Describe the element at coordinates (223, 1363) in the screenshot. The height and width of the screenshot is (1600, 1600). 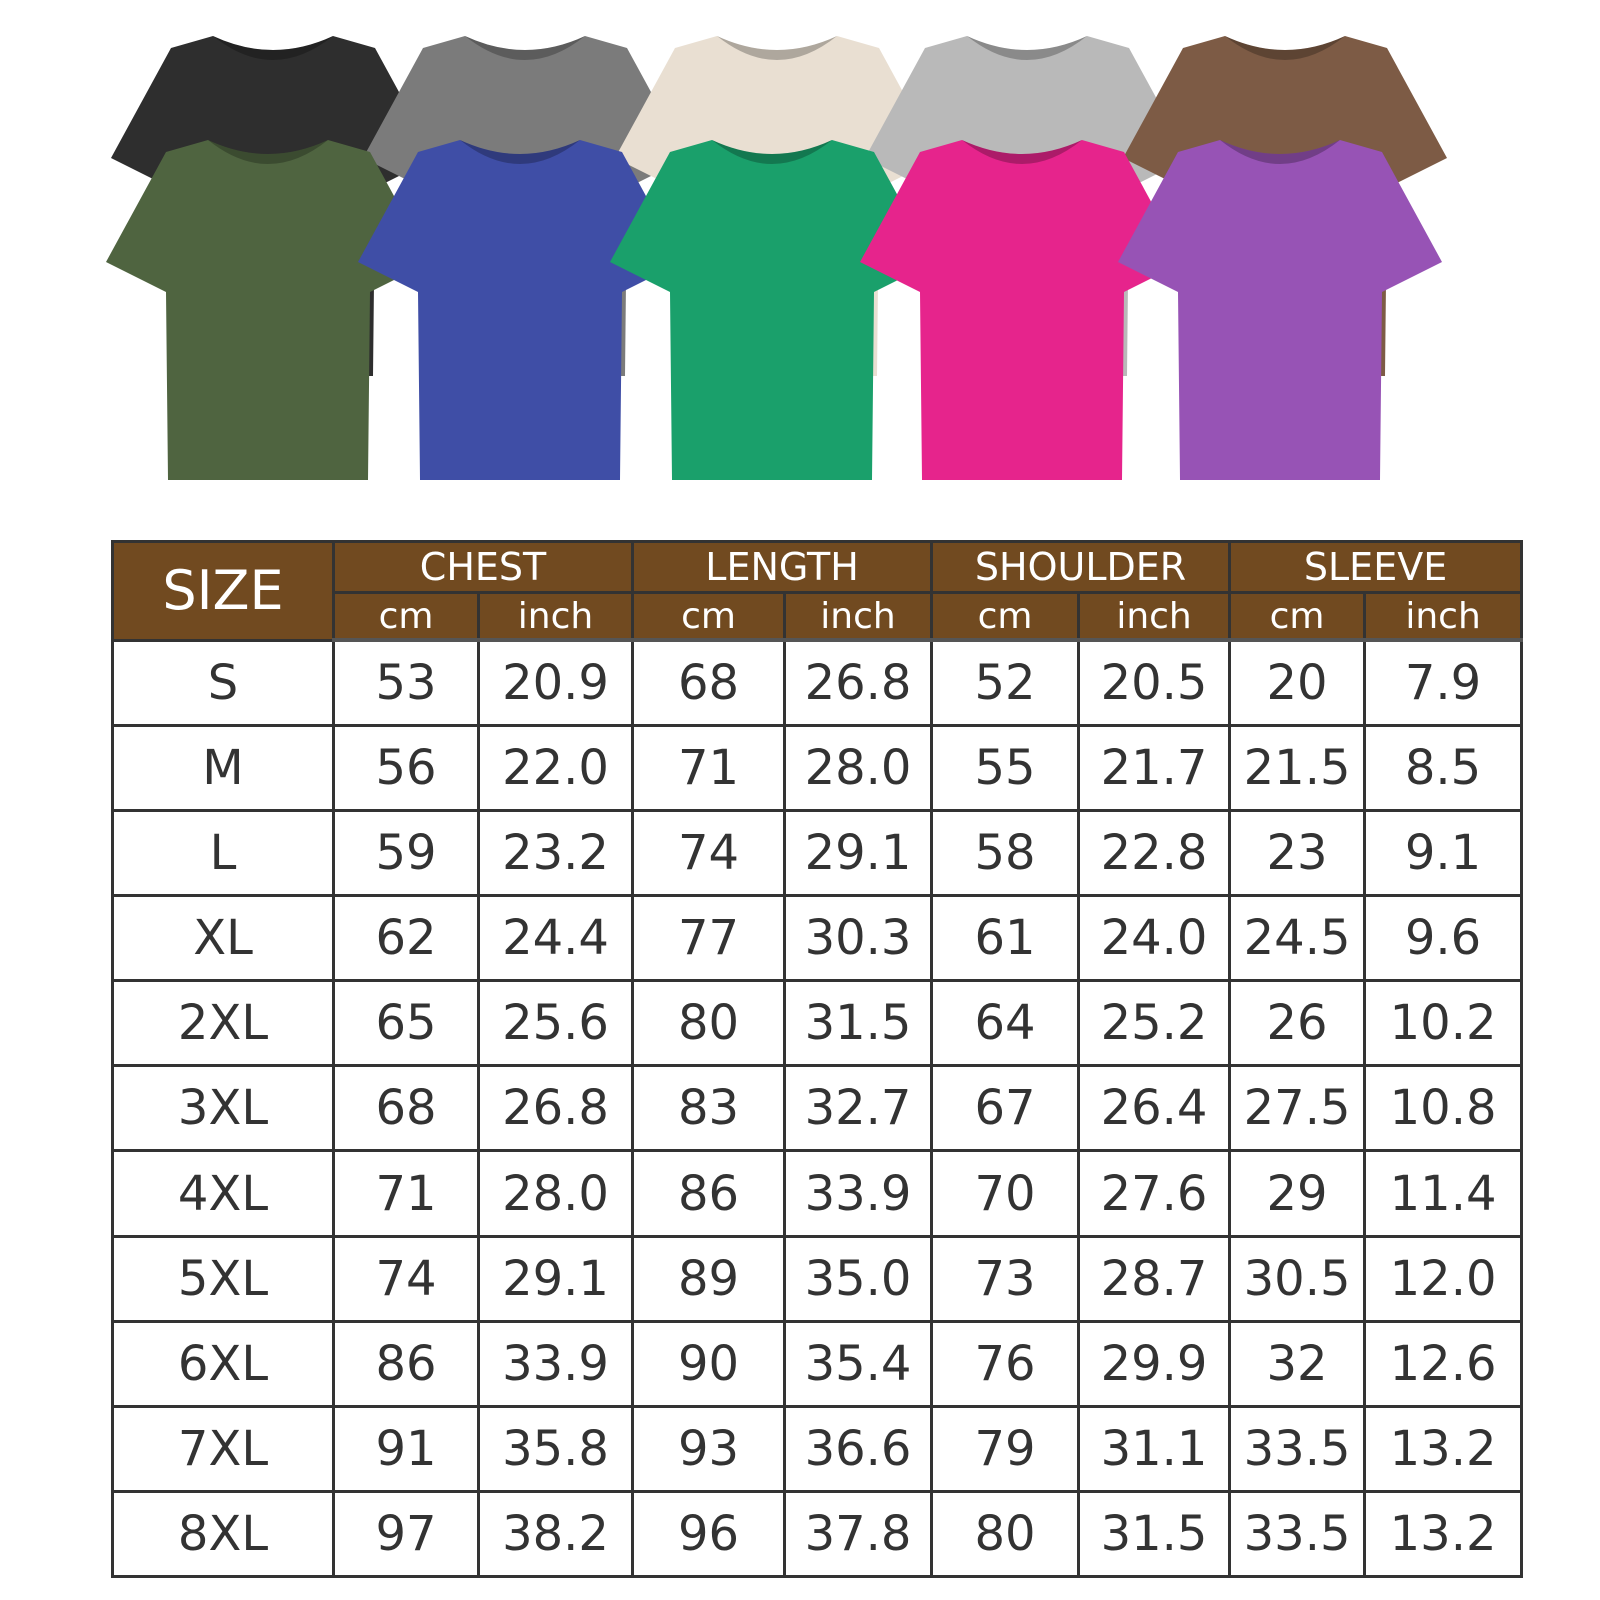
I see `size-cell: 6XL` at that location.